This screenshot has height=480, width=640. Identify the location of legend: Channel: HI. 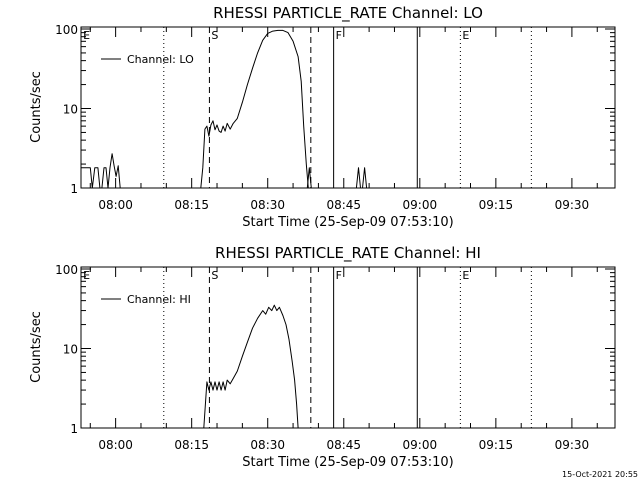
(146, 299).